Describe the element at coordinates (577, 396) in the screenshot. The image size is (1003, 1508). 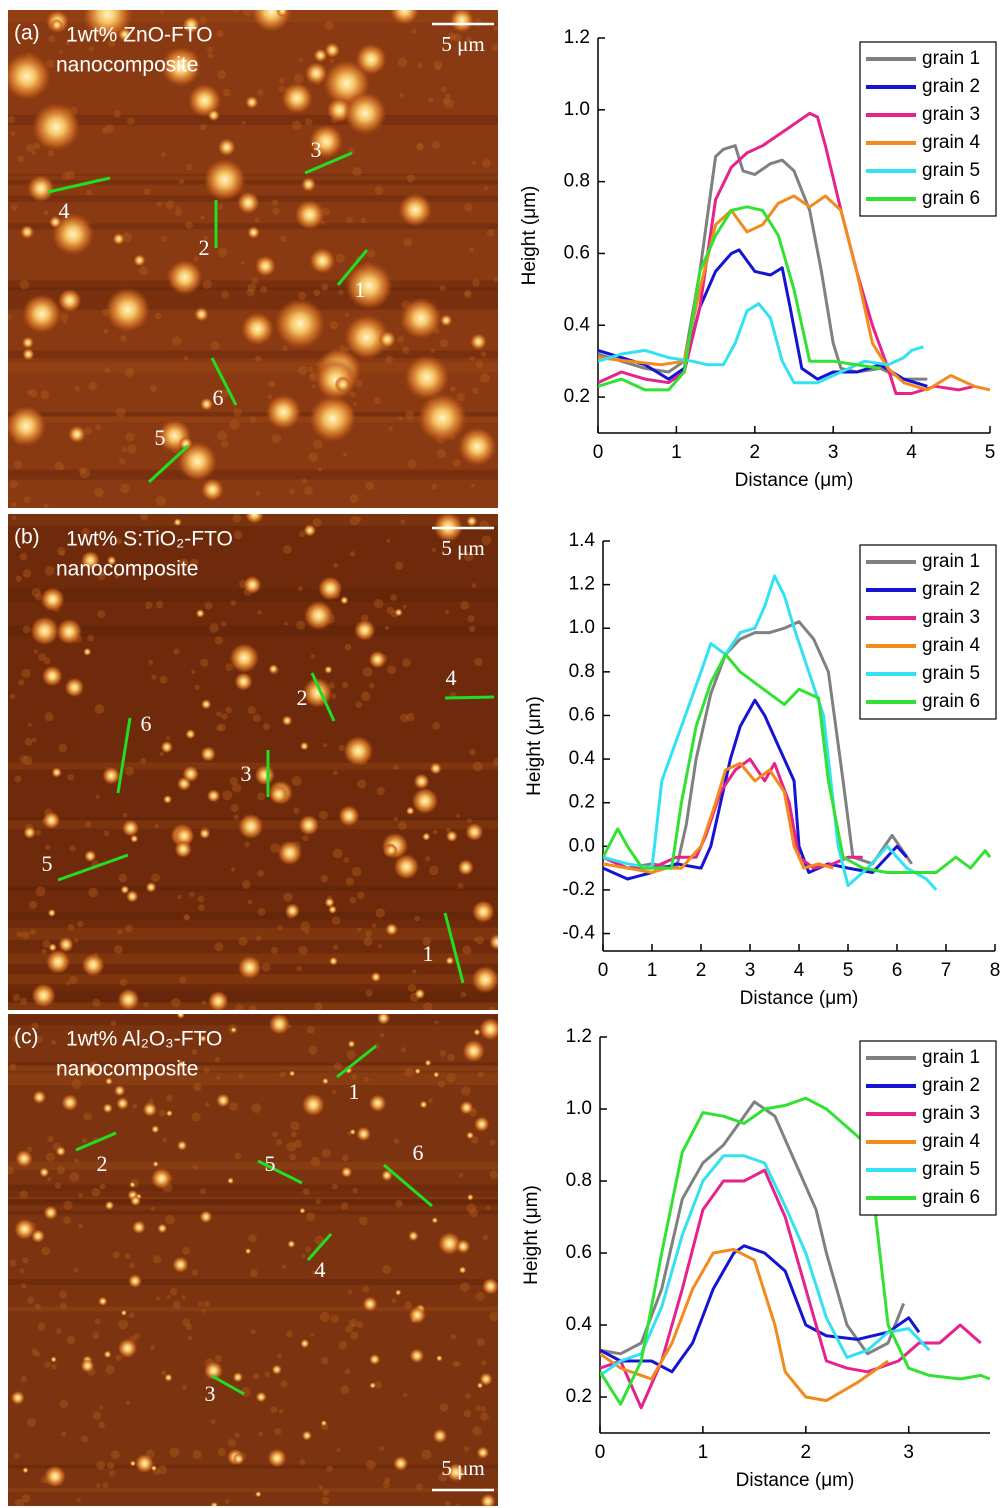
I see `y-tick-label: 0.2` at that location.